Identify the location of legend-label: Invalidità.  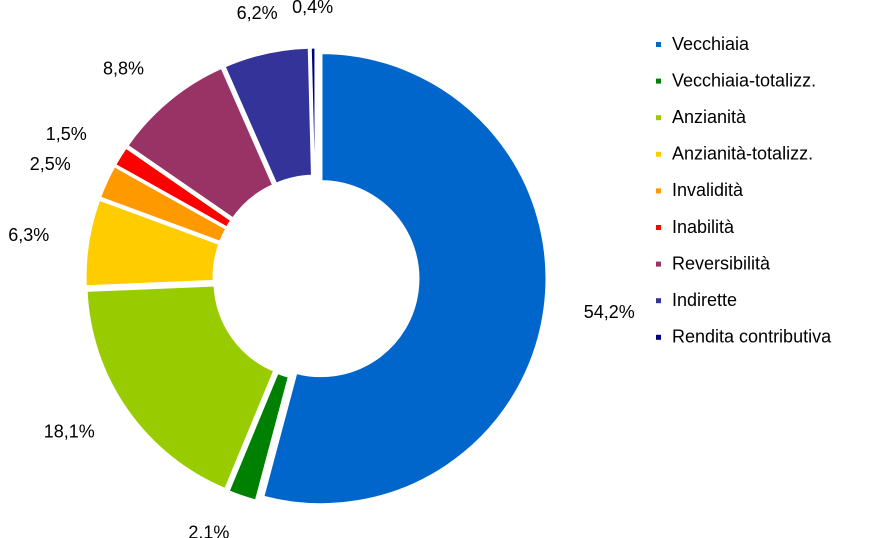
(708, 190).